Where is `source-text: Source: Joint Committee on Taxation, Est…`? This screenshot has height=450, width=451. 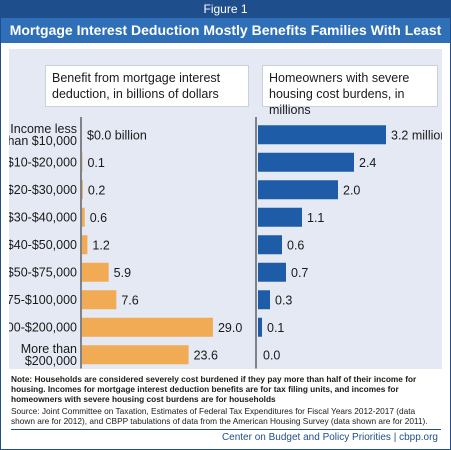 source-text: Source: Joint Committee on Taxation, Est… is located at coordinates (219, 416).